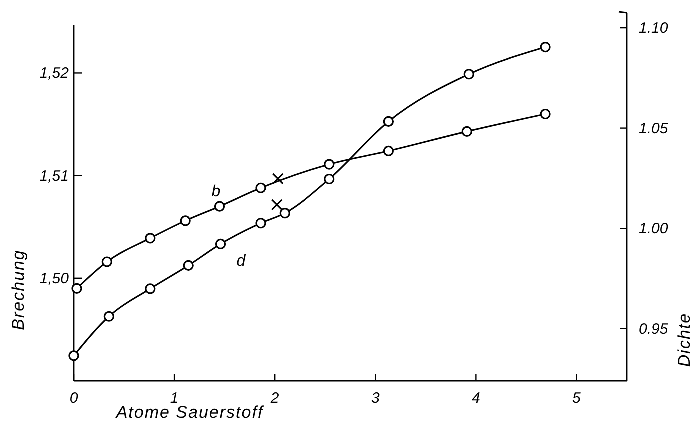 This screenshot has height=428, width=698. I want to click on y-tick-label: 1,50, so click(55, 279).